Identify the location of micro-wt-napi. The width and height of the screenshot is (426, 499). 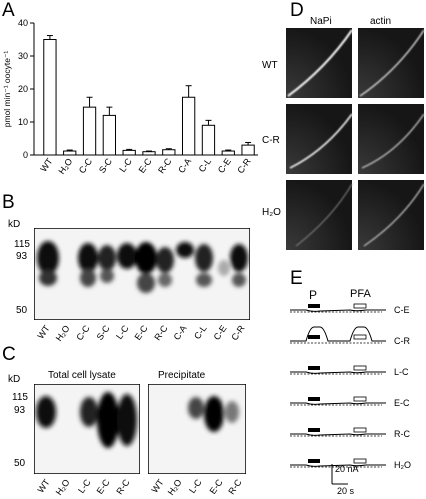
(319, 63).